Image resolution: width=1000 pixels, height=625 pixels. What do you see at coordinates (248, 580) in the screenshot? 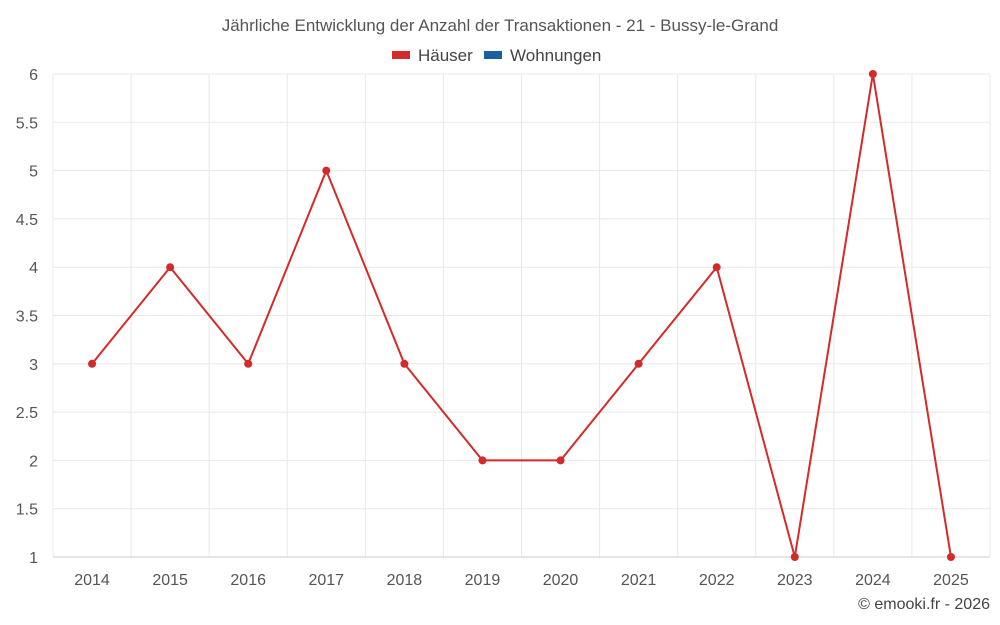
I see `x-tick-label: 2016` at bounding box center [248, 580].